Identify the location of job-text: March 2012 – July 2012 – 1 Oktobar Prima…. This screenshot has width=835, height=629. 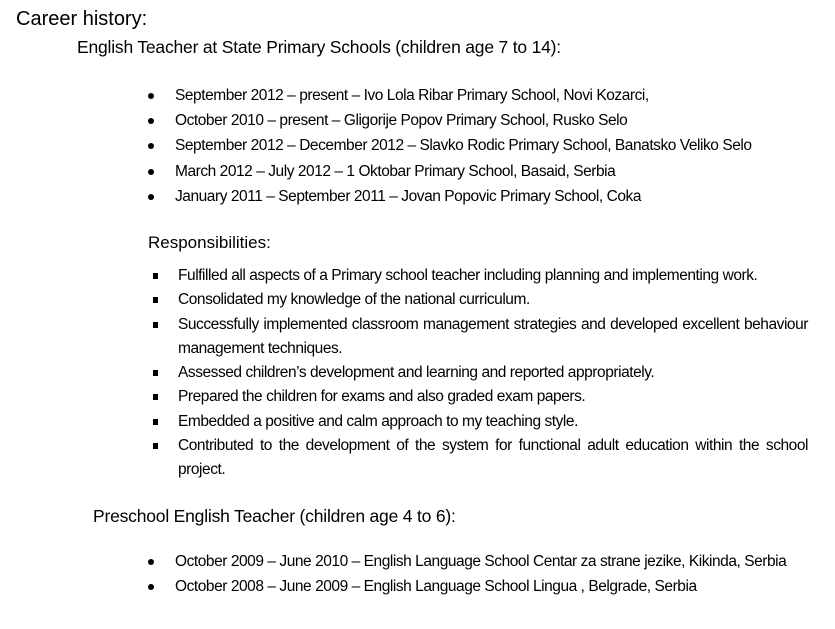
(395, 171).